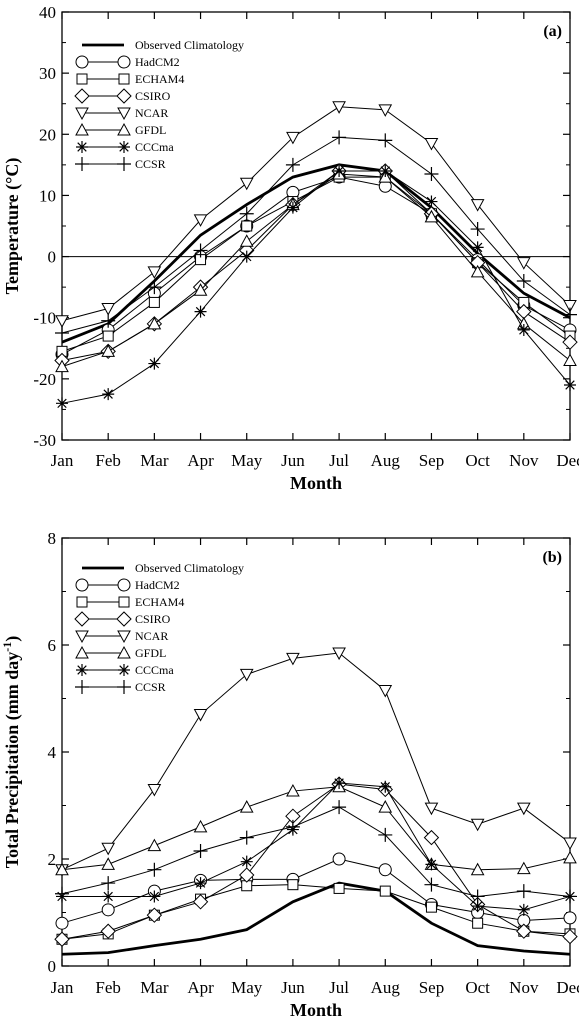 Image resolution: width=579 pixels, height=1024 pixels. I want to click on chart-1-x-tick-label-feb: Feb, so click(108, 987).